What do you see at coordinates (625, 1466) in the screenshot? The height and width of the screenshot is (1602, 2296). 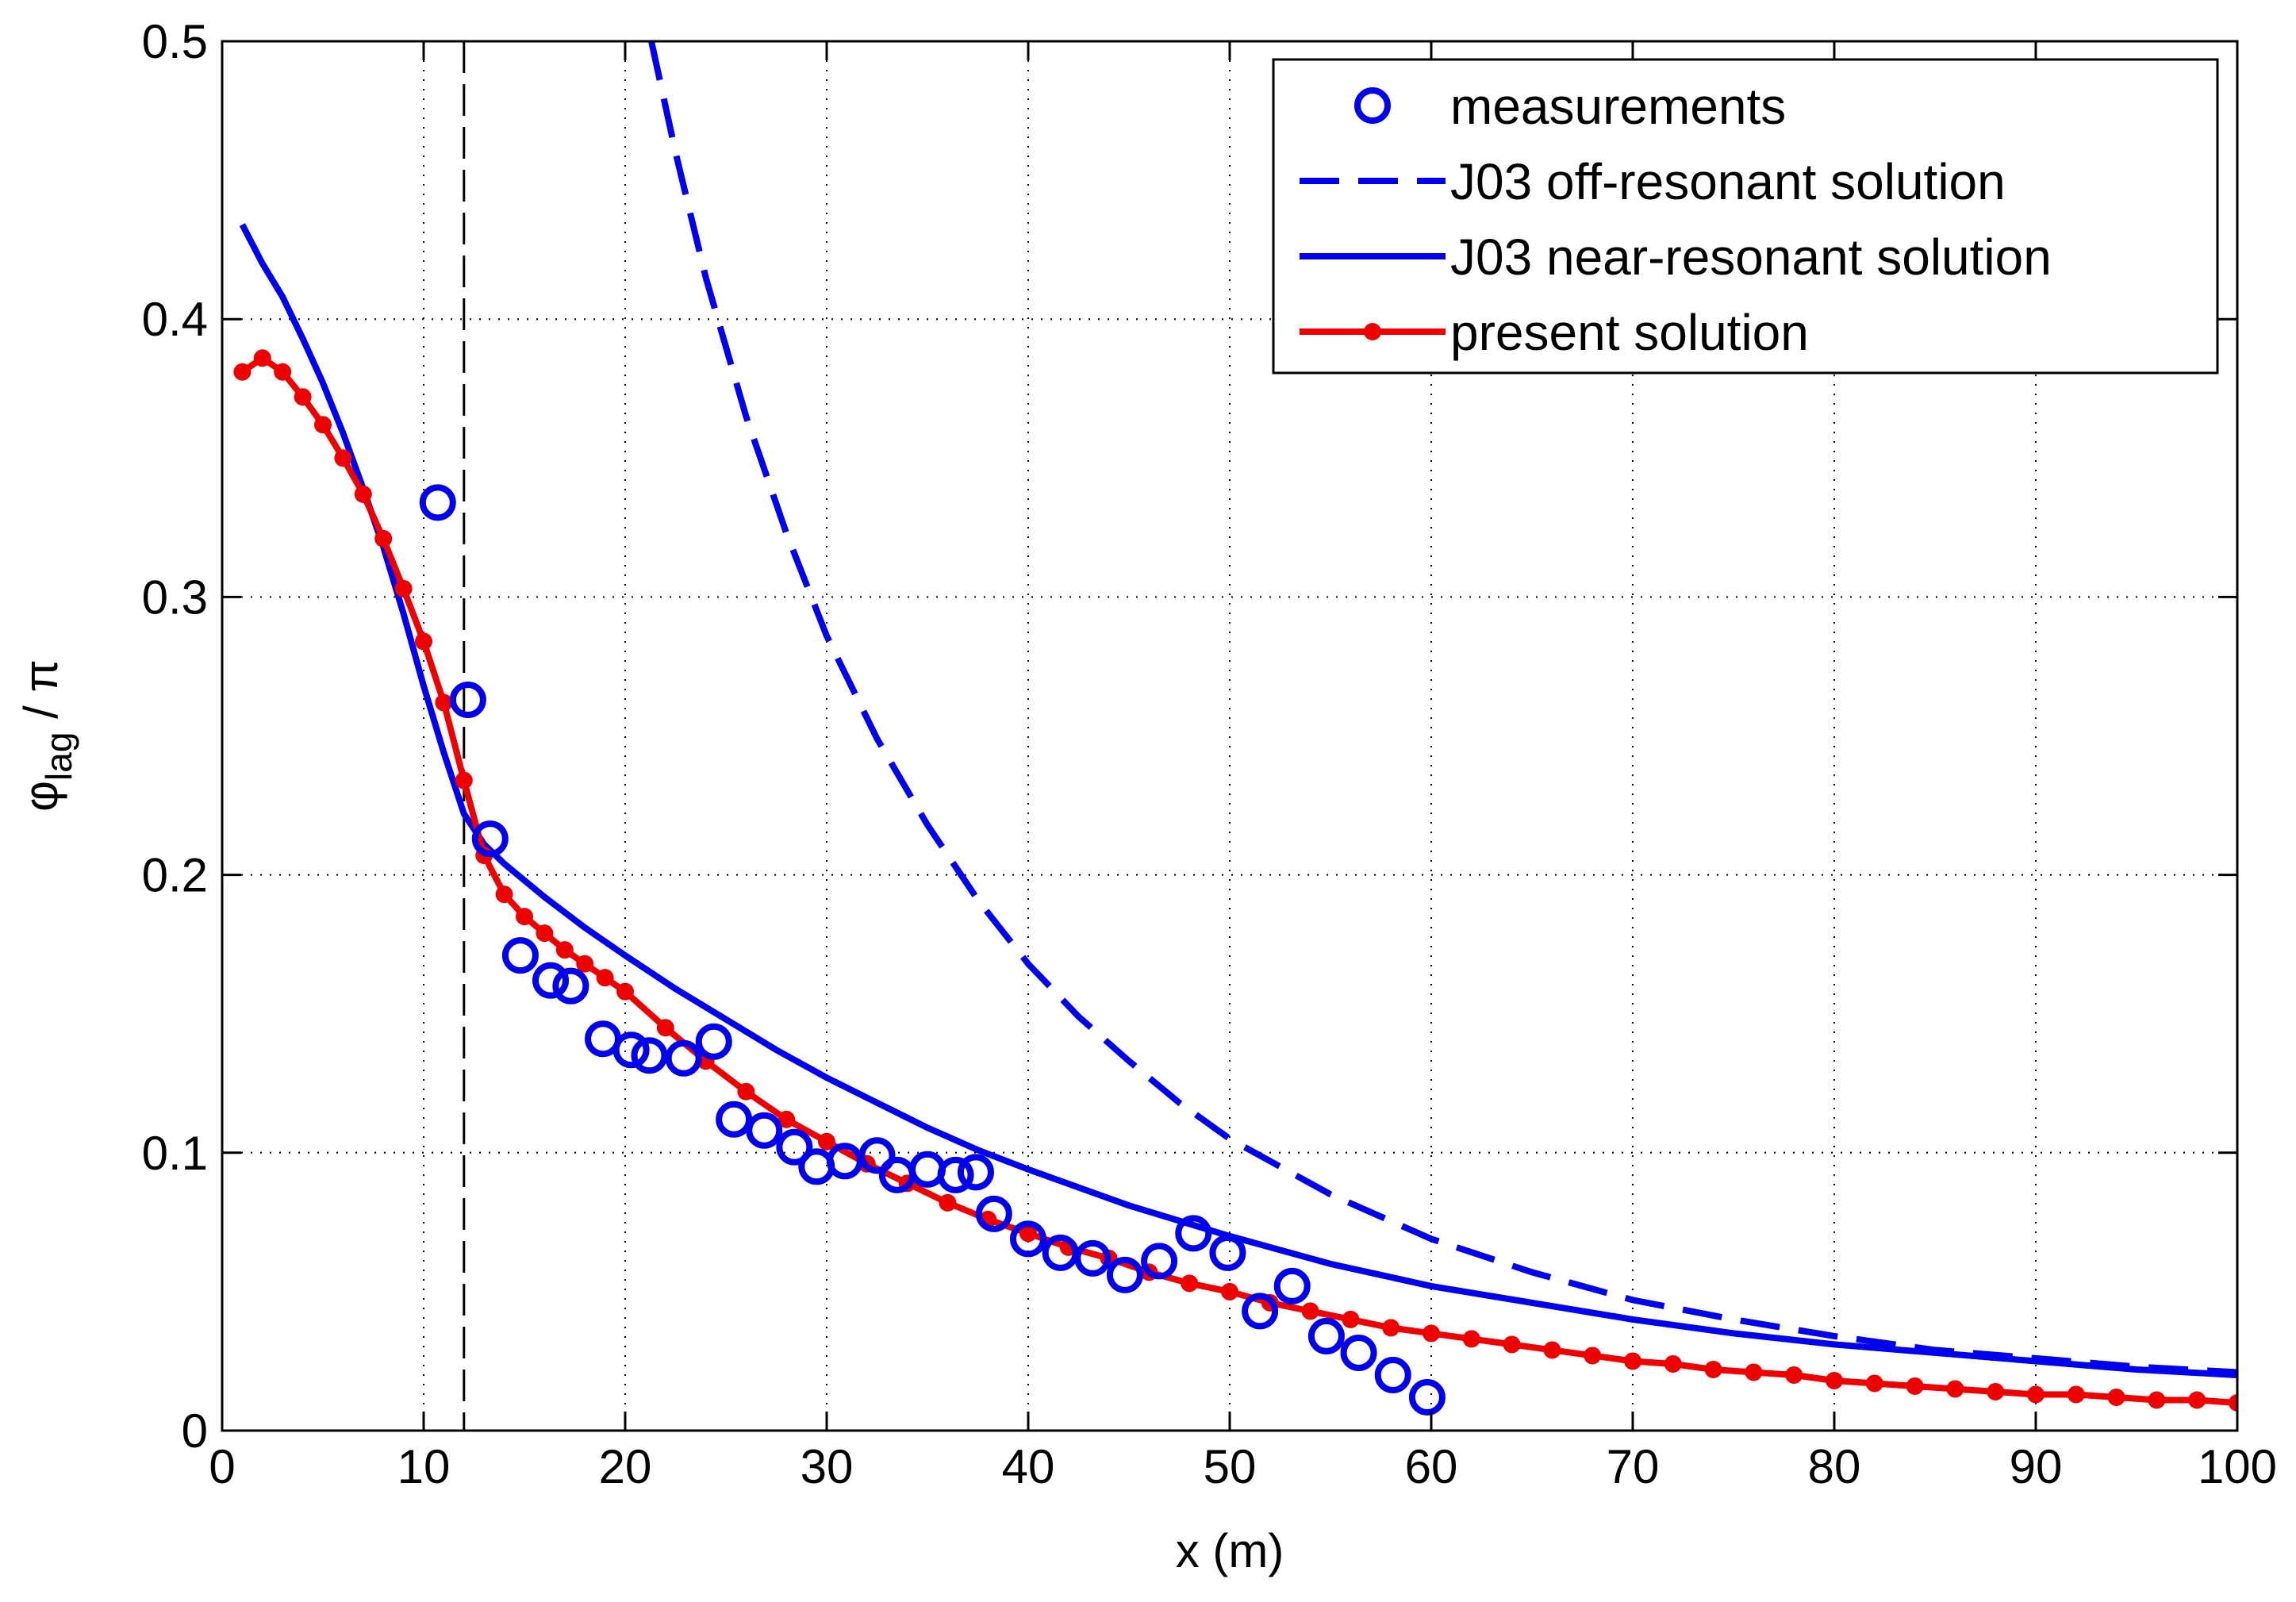 I see `x-tick-label: 20` at bounding box center [625, 1466].